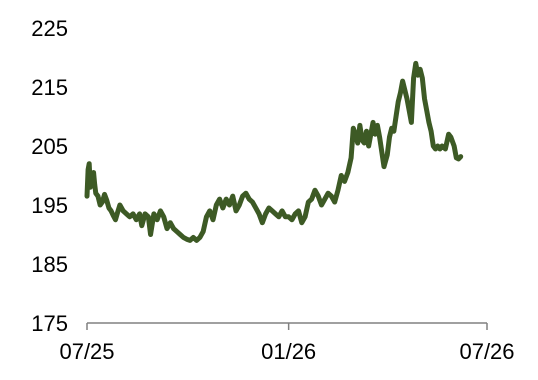  I want to click on y-tick-label: 195, so click(49, 205).